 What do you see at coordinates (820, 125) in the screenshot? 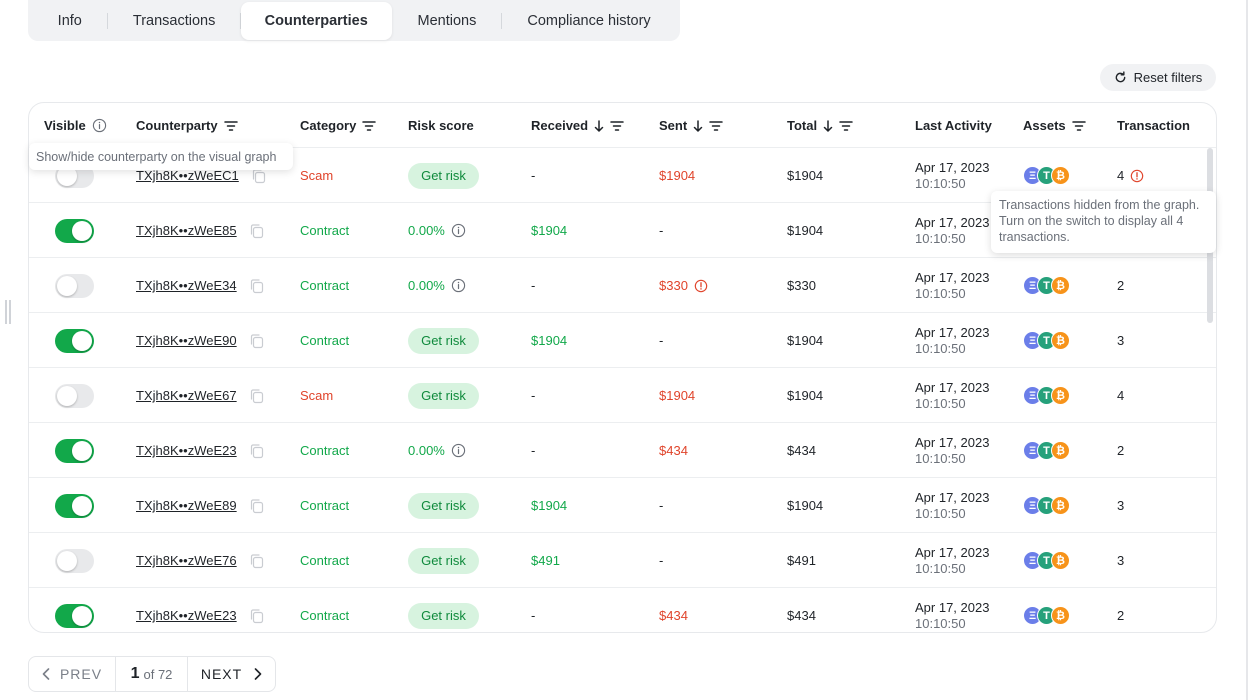
I see `col-total: Total` at bounding box center [820, 125].